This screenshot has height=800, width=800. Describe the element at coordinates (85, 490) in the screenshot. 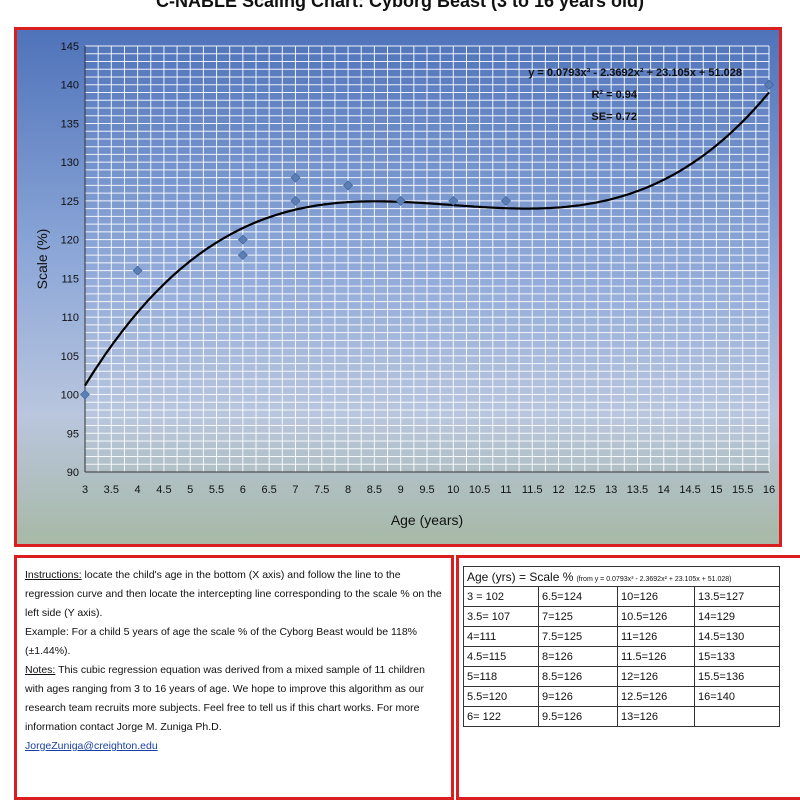

I see `x-tick-label: 3` at that location.